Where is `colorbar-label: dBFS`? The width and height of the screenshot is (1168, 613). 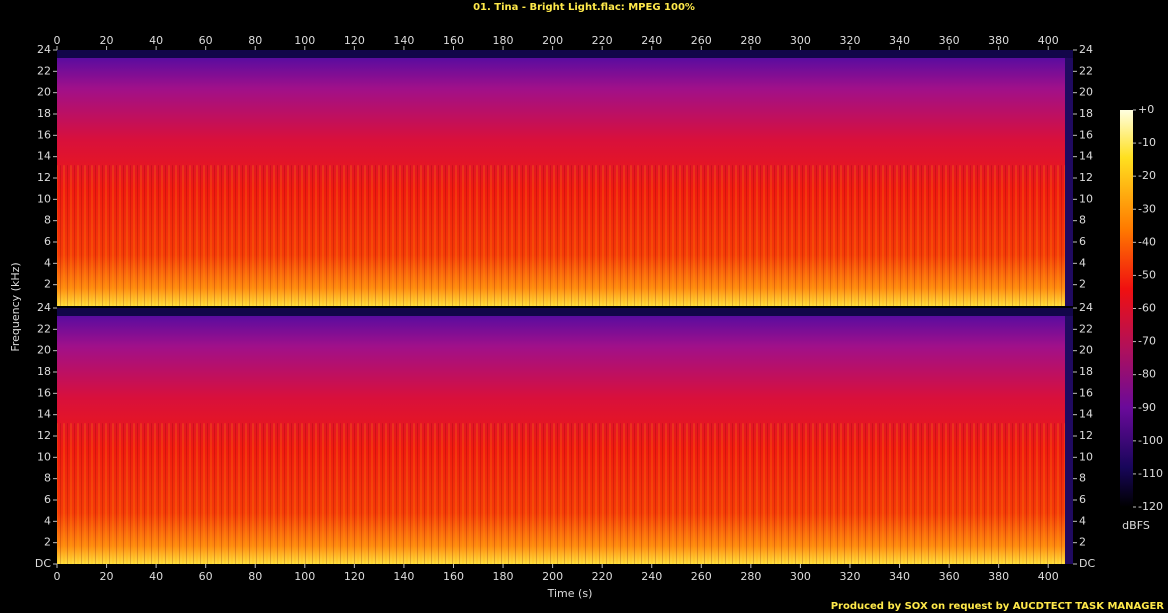 colorbar-label: dBFS is located at coordinates (1136, 525).